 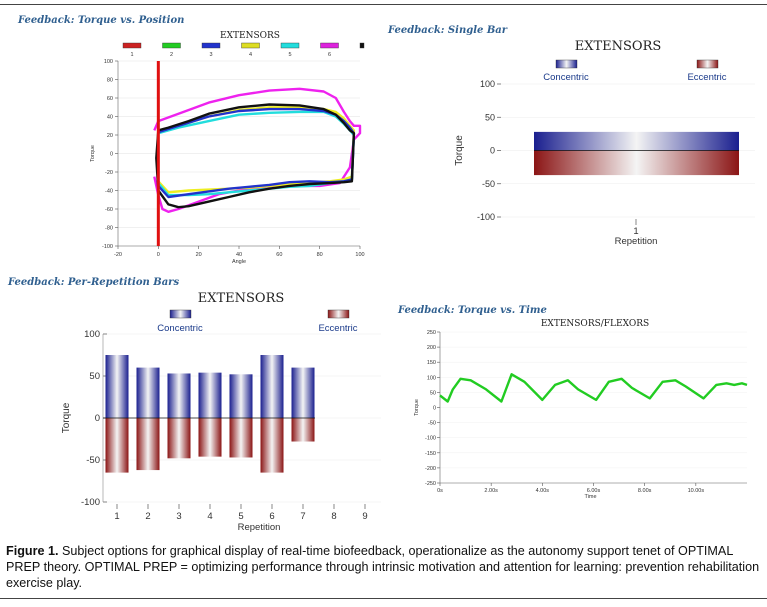 What do you see at coordinates (430, 484) in the screenshot?
I see `ytick-label-d: -250` at bounding box center [430, 484].